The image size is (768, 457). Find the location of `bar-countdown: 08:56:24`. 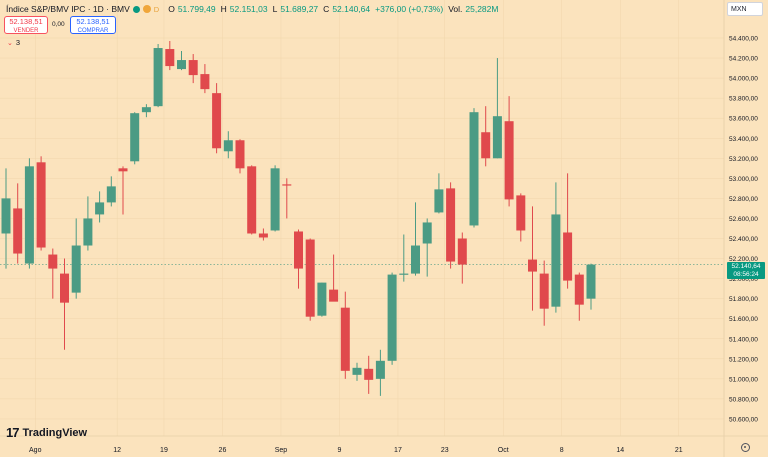

bar-countdown: 08:56:24 is located at coordinates (746, 274).